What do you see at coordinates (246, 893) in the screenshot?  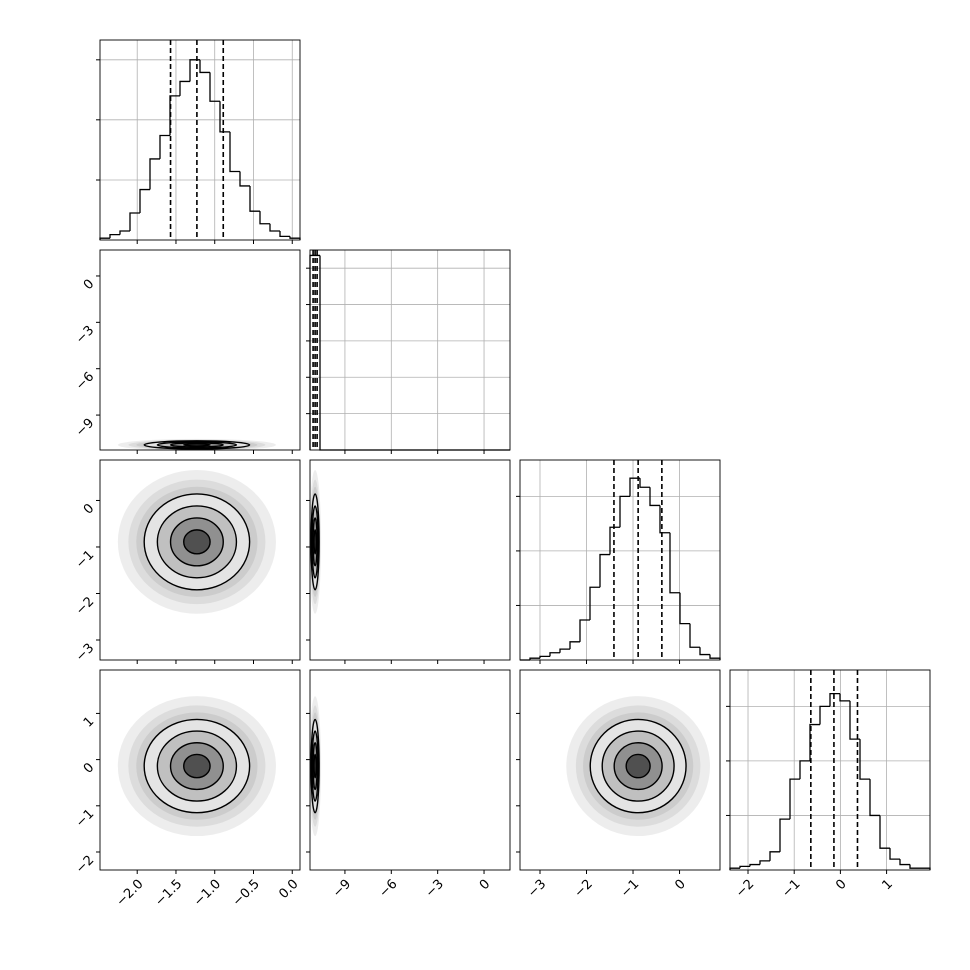 I see `x-tick-label: −0.5` at bounding box center [246, 893].